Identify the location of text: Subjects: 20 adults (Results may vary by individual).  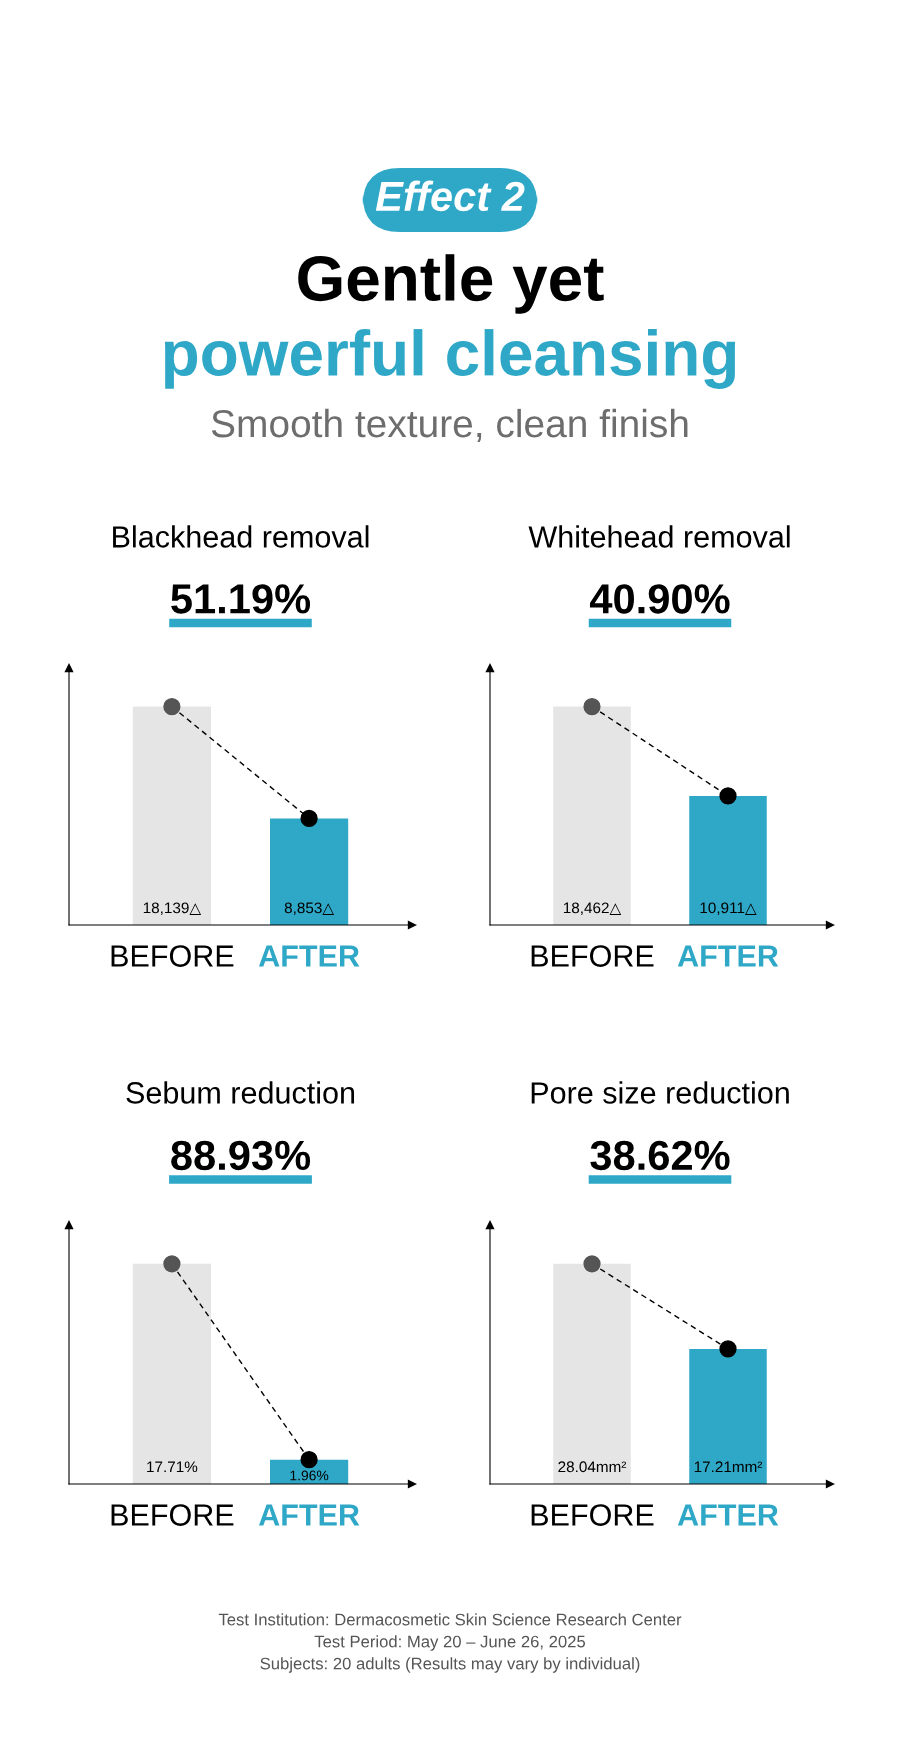
(450, 1665).